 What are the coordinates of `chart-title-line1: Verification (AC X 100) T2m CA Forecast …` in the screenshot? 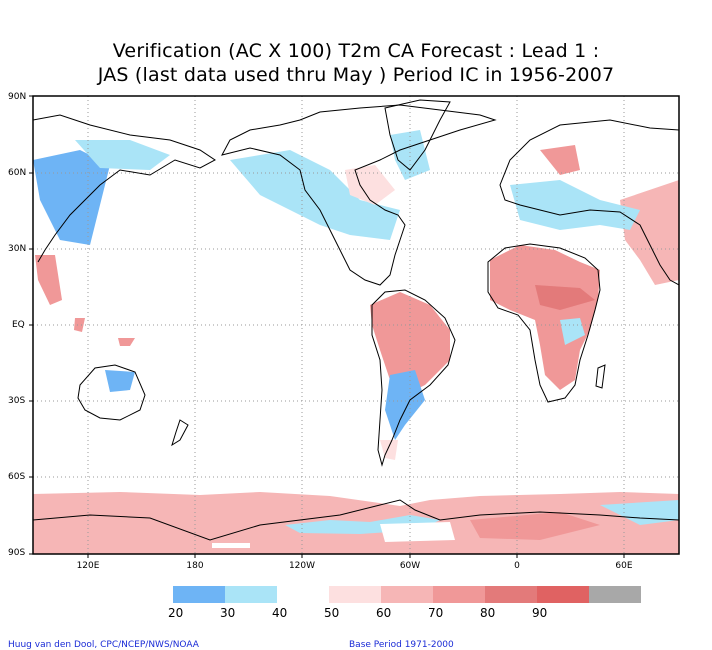 It's located at (356, 51).